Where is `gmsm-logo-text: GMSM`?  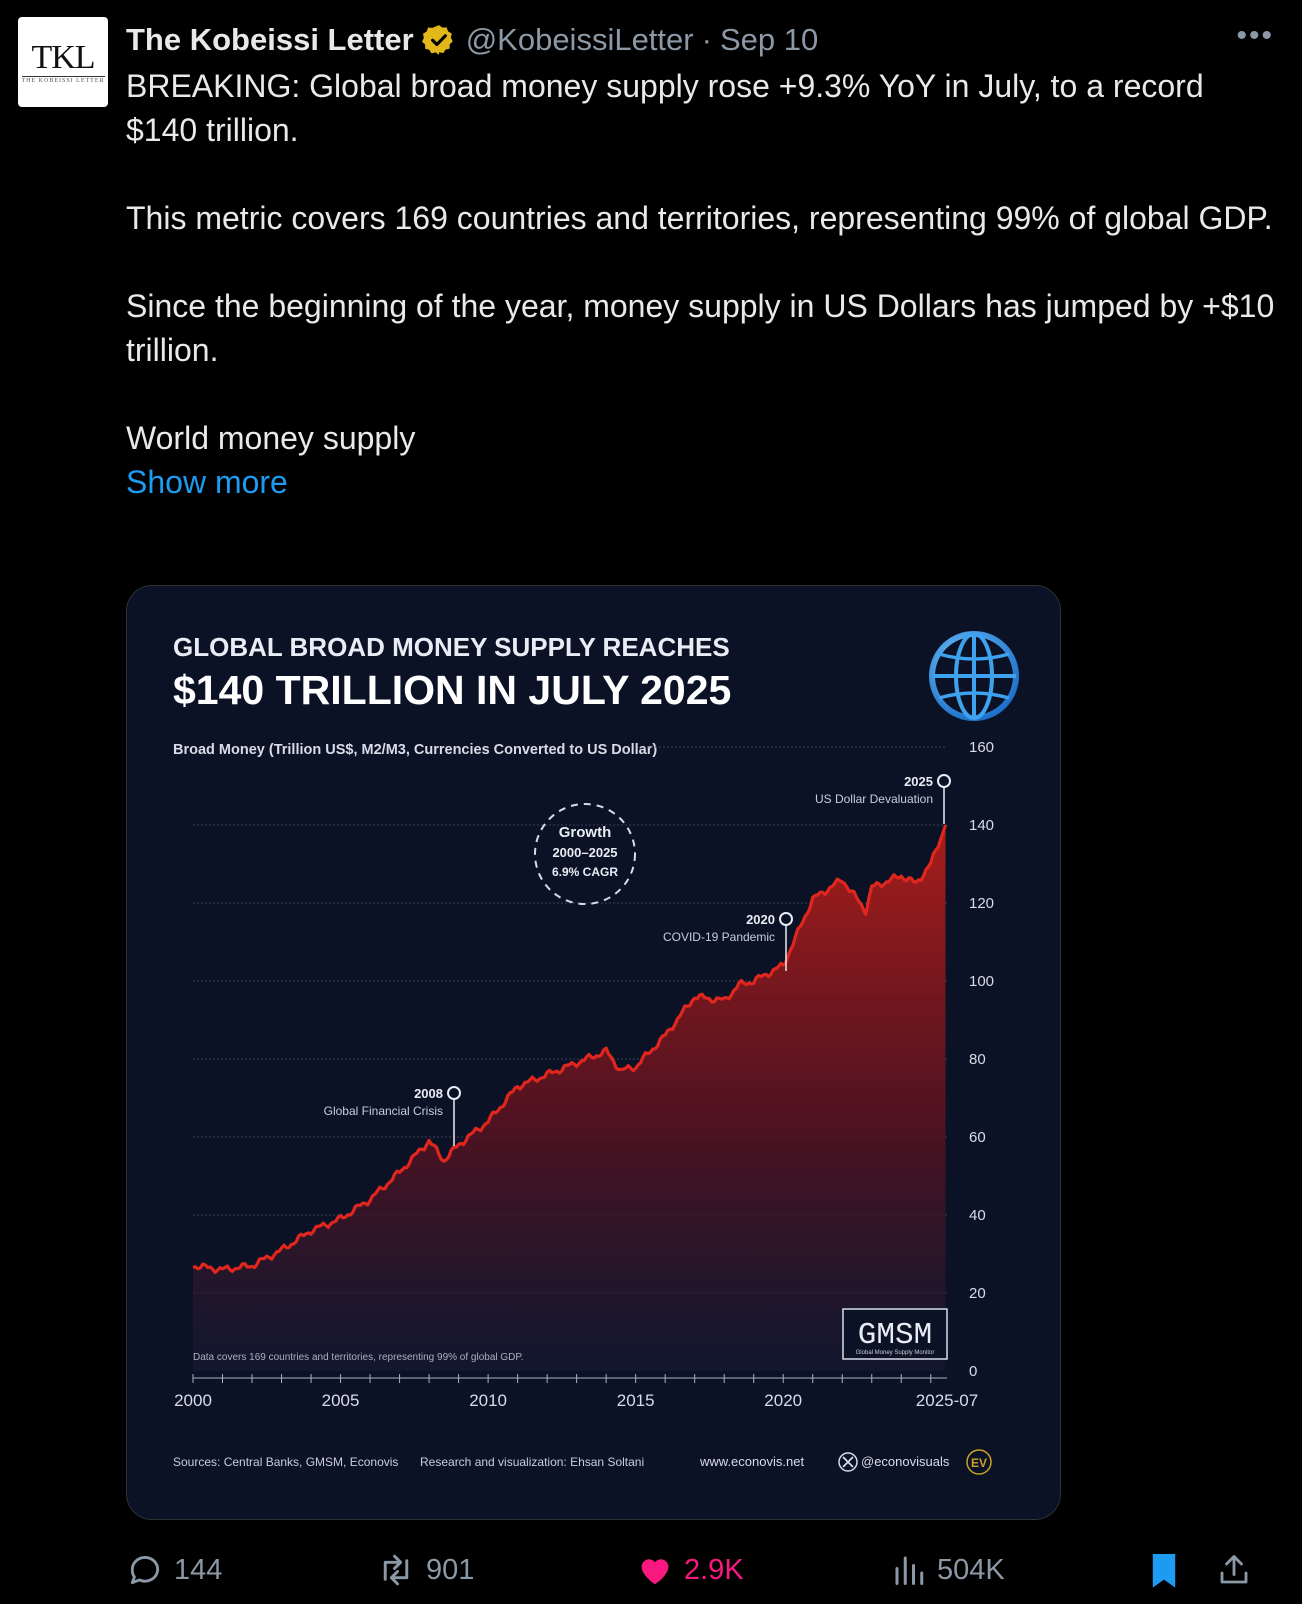
gmsm-logo-text: GMSM is located at coordinates (895, 1335).